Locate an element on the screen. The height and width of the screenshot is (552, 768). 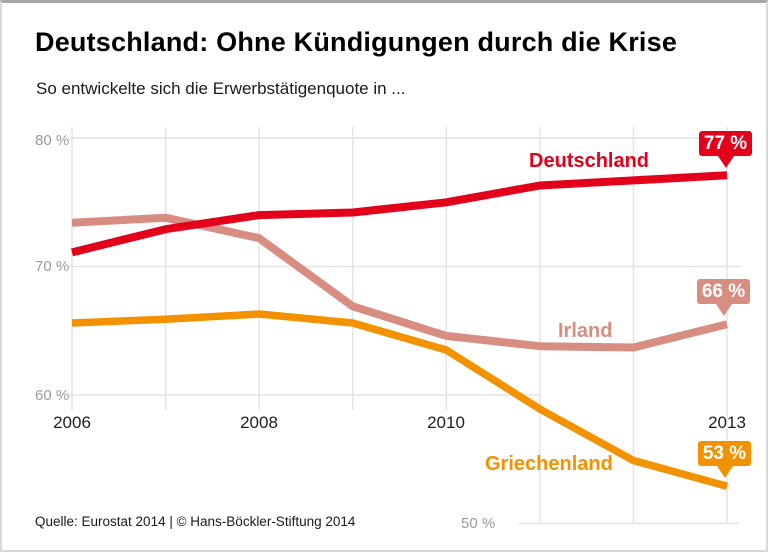
value-badge-deutschland: 77 % is located at coordinates (725, 149).